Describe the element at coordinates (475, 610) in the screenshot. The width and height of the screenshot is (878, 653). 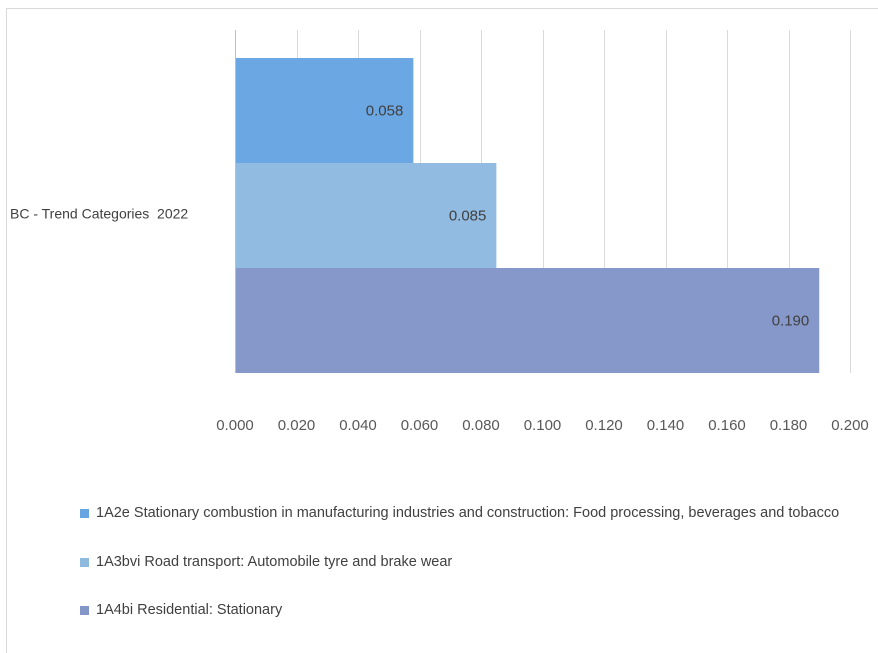
I see `legend-entry: 1A4bi Residential: Stationary` at that location.